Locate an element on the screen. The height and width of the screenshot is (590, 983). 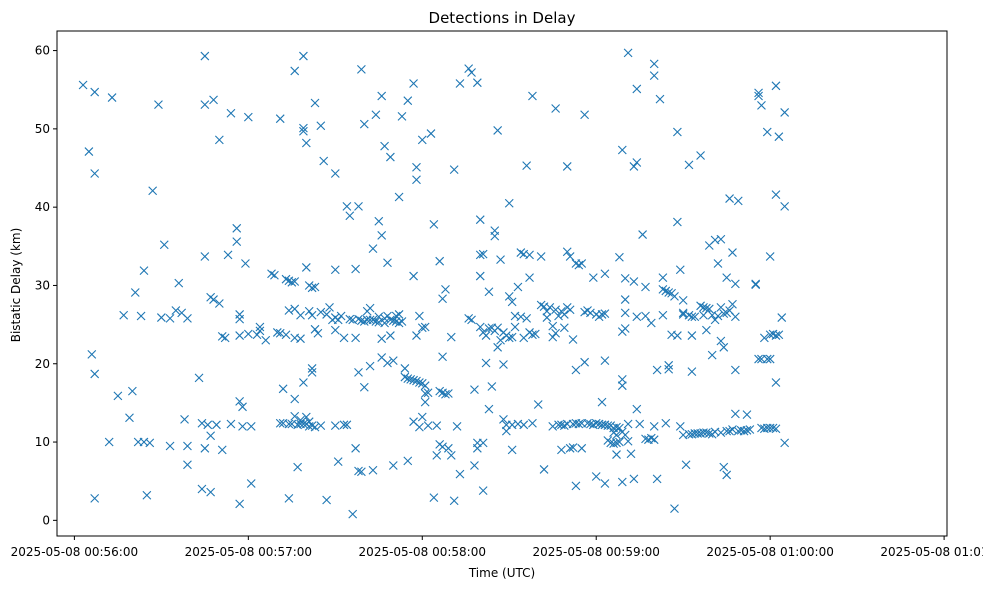
y-tick-label: 0 is located at coordinates (46, 520).